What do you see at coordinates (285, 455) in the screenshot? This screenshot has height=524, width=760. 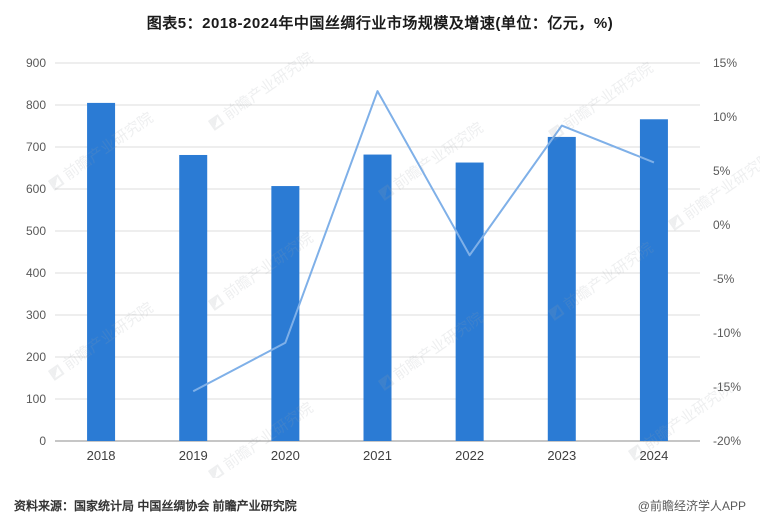 I see `x-axis-category-label: 2020` at bounding box center [285, 455].